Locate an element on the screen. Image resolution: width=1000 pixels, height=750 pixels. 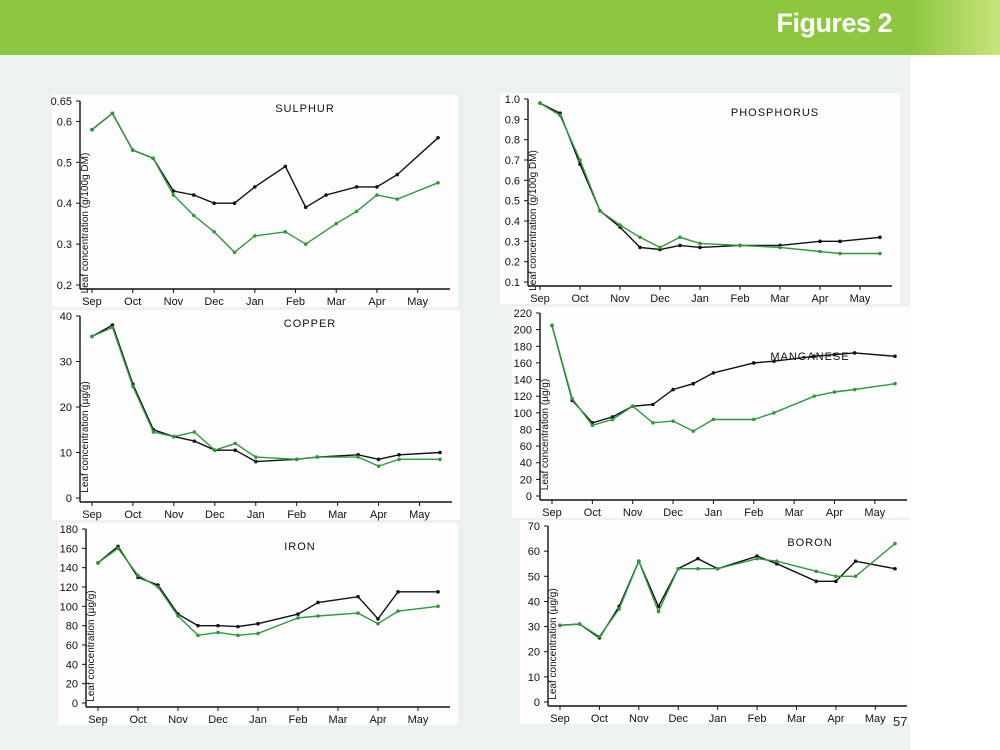
y-tick-label: 0 is located at coordinates (75, 704).